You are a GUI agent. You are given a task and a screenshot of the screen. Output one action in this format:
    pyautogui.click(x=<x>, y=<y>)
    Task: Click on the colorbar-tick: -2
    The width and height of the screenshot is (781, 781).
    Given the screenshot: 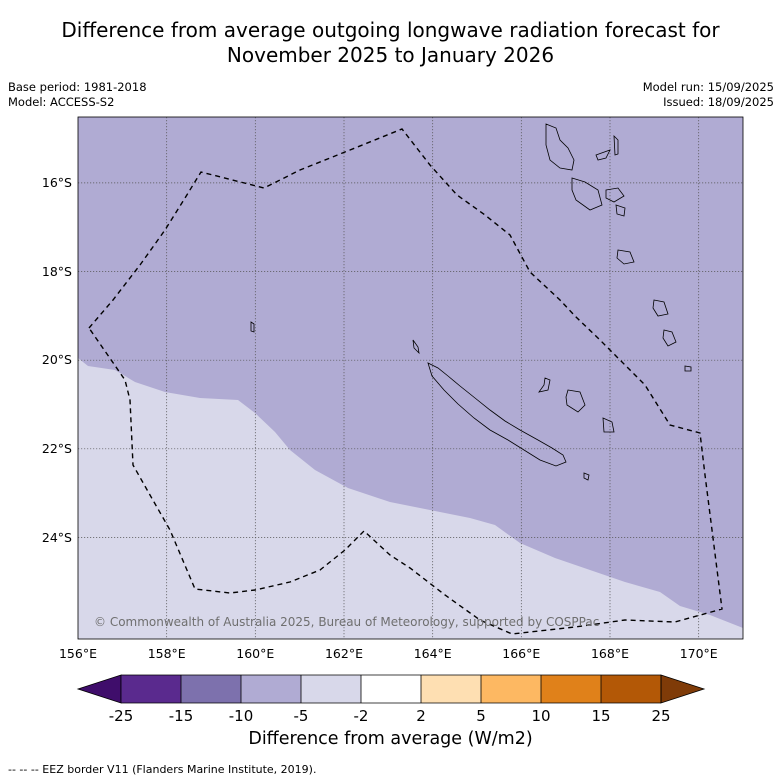 What is the action you would take?
    pyautogui.click(x=361, y=716)
    